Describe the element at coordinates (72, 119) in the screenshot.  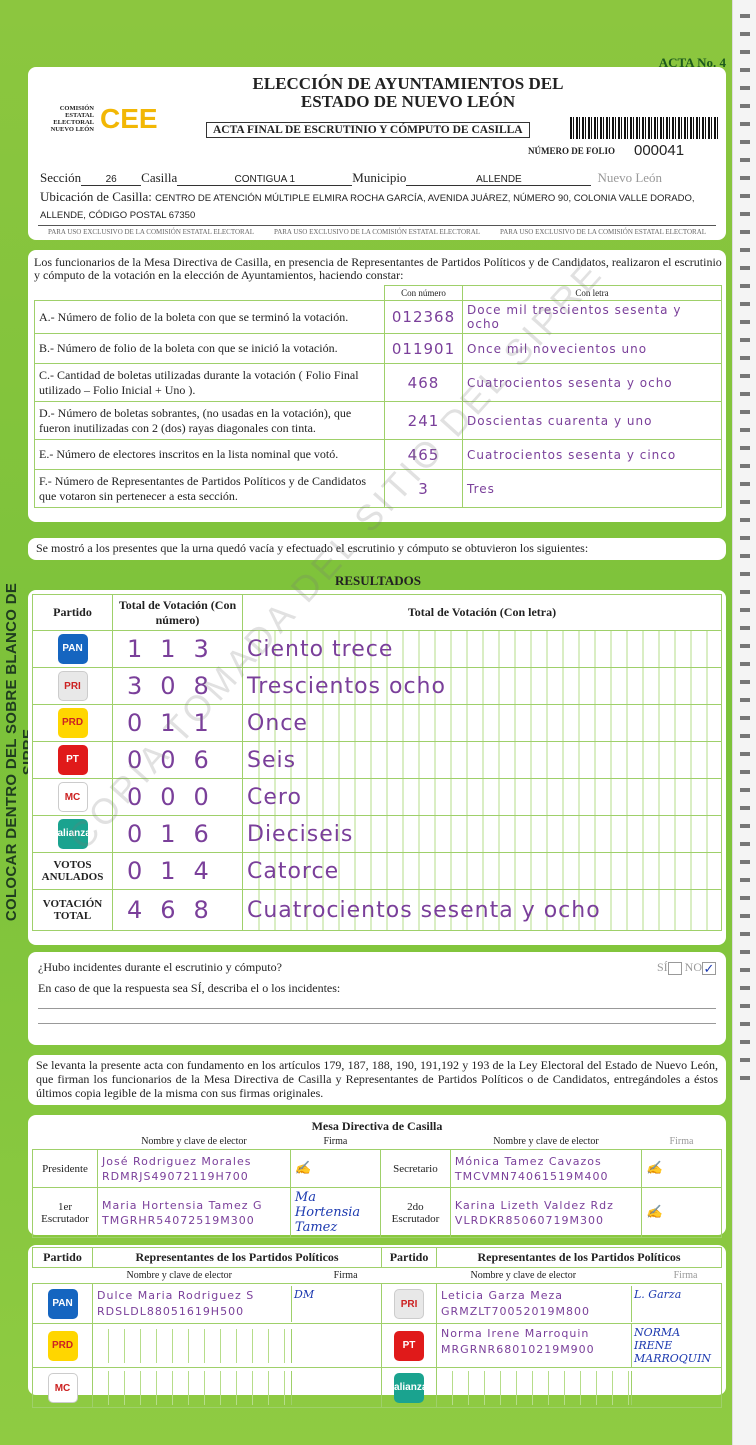
I see `org-name: COMISIÓN ESTATAL ELECTORAL NUEVO LEÓN` at that location.